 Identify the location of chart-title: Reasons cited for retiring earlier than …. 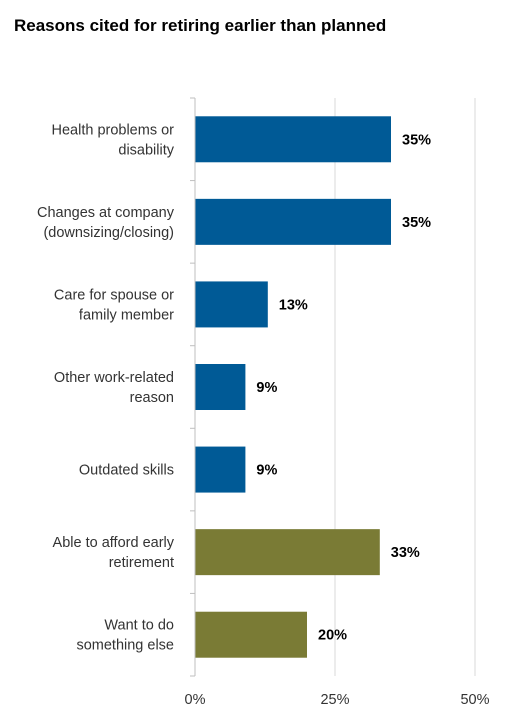
(200, 25).